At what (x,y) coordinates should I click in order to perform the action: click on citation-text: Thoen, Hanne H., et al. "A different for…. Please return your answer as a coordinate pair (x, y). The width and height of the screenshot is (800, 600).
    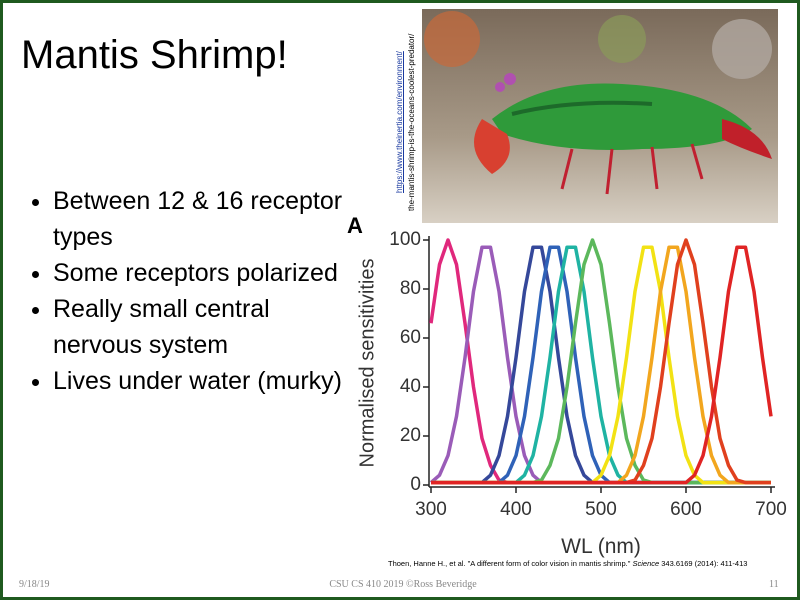
    Looking at the image, I should click on (509, 563).